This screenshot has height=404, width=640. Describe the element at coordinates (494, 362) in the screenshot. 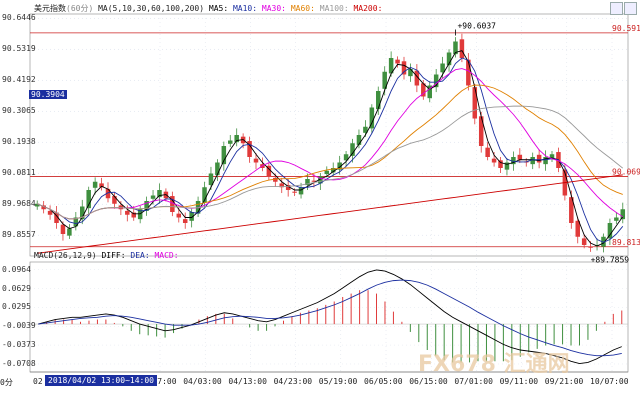

I see `watermark-logo: FX678 汇通网` at that location.